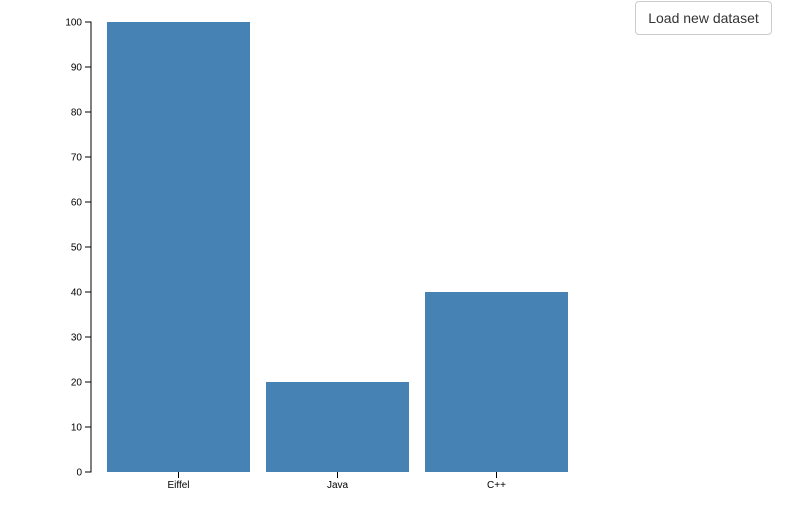 This screenshot has width=800, height=520. Describe the element at coordinates (77, 158) in the screenshot. I see `y-tick-label: 70` at that location.